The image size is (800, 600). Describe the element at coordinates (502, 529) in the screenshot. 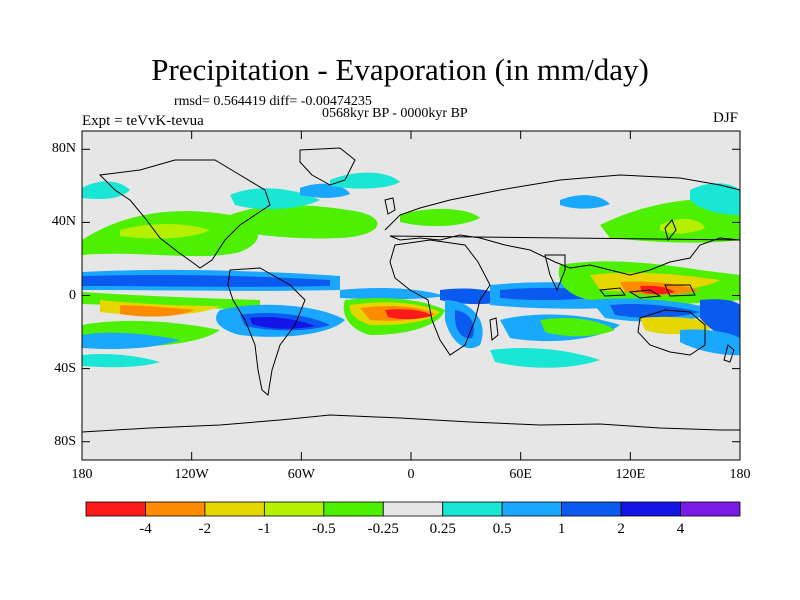

I see `colorbar-label: 0.5` at that location.